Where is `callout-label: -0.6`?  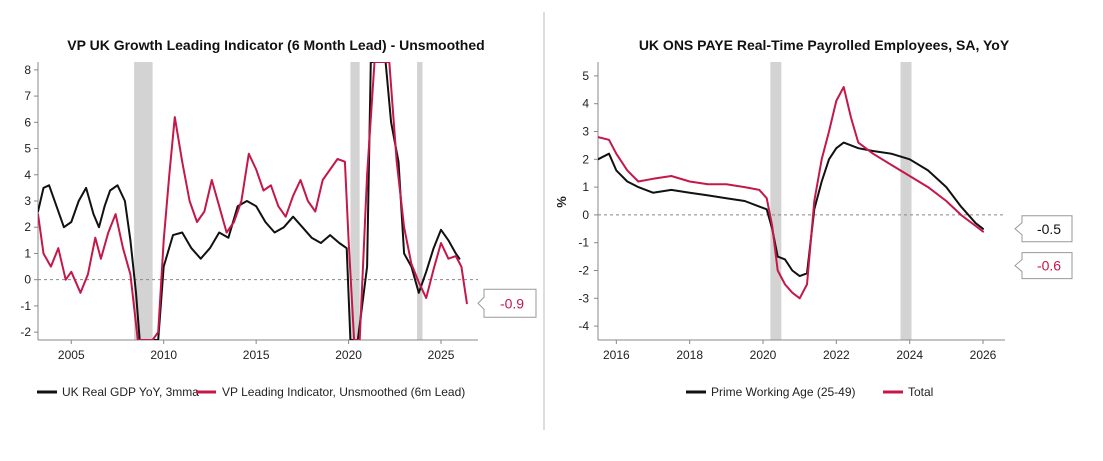 callout-label: -0.6 is located at coordinates (1049, 266).